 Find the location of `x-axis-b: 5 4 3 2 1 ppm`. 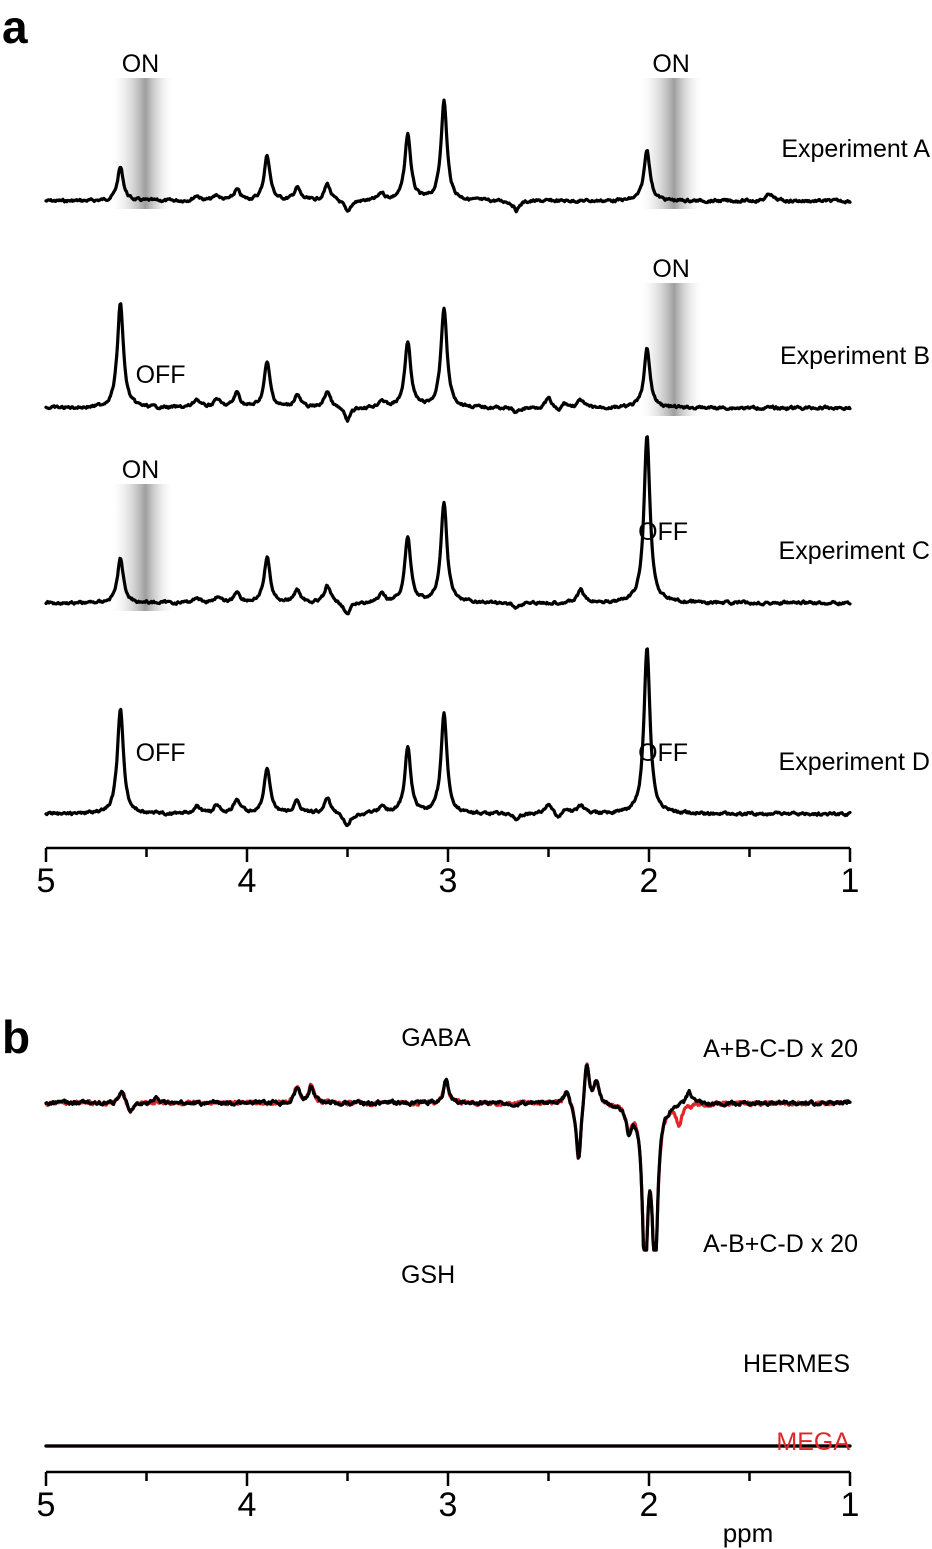

x-axis-b: 5 4 3 2 1 ppm is located at coordinates (448, 1509).